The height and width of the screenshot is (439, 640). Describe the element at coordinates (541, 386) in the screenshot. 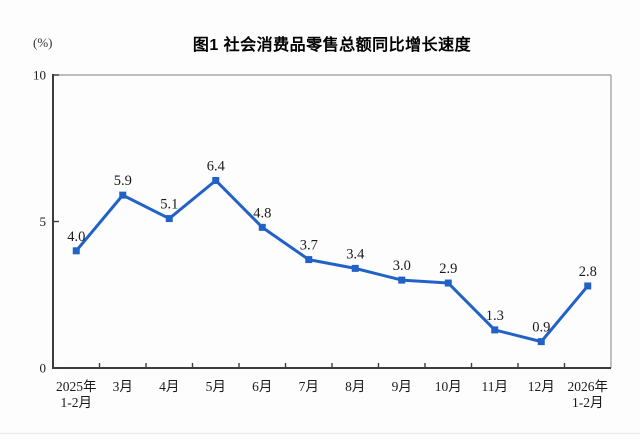

I see `x-tick-label: 12月` at that location.